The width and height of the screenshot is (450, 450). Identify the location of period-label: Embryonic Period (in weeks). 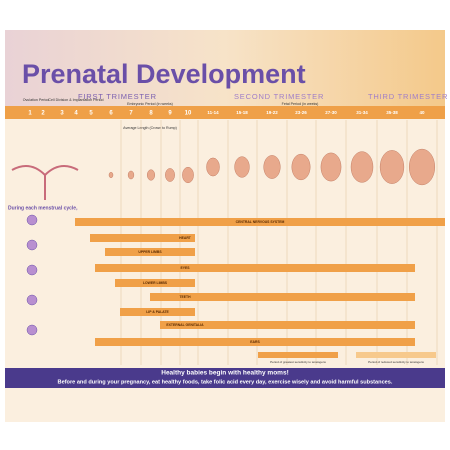
(150, 104).